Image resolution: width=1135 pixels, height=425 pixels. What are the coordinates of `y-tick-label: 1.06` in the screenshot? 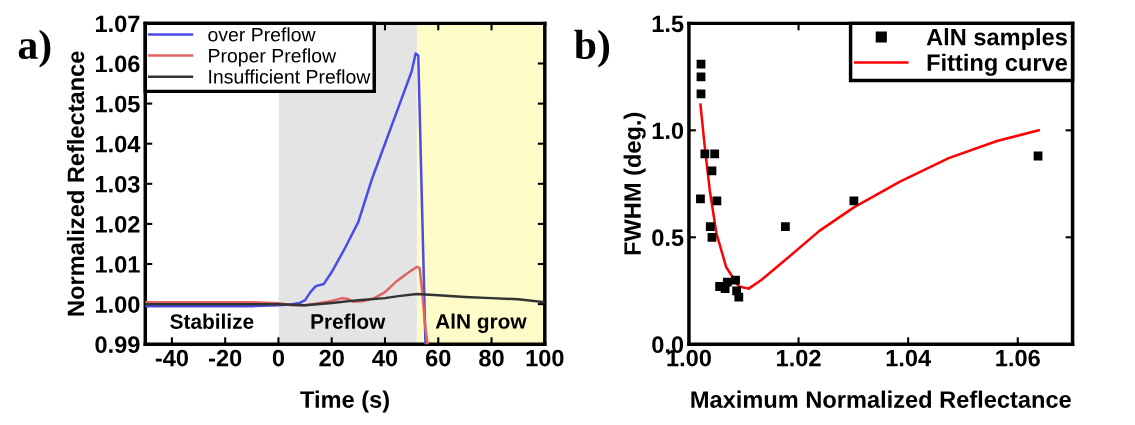 It's located at (117, 64).